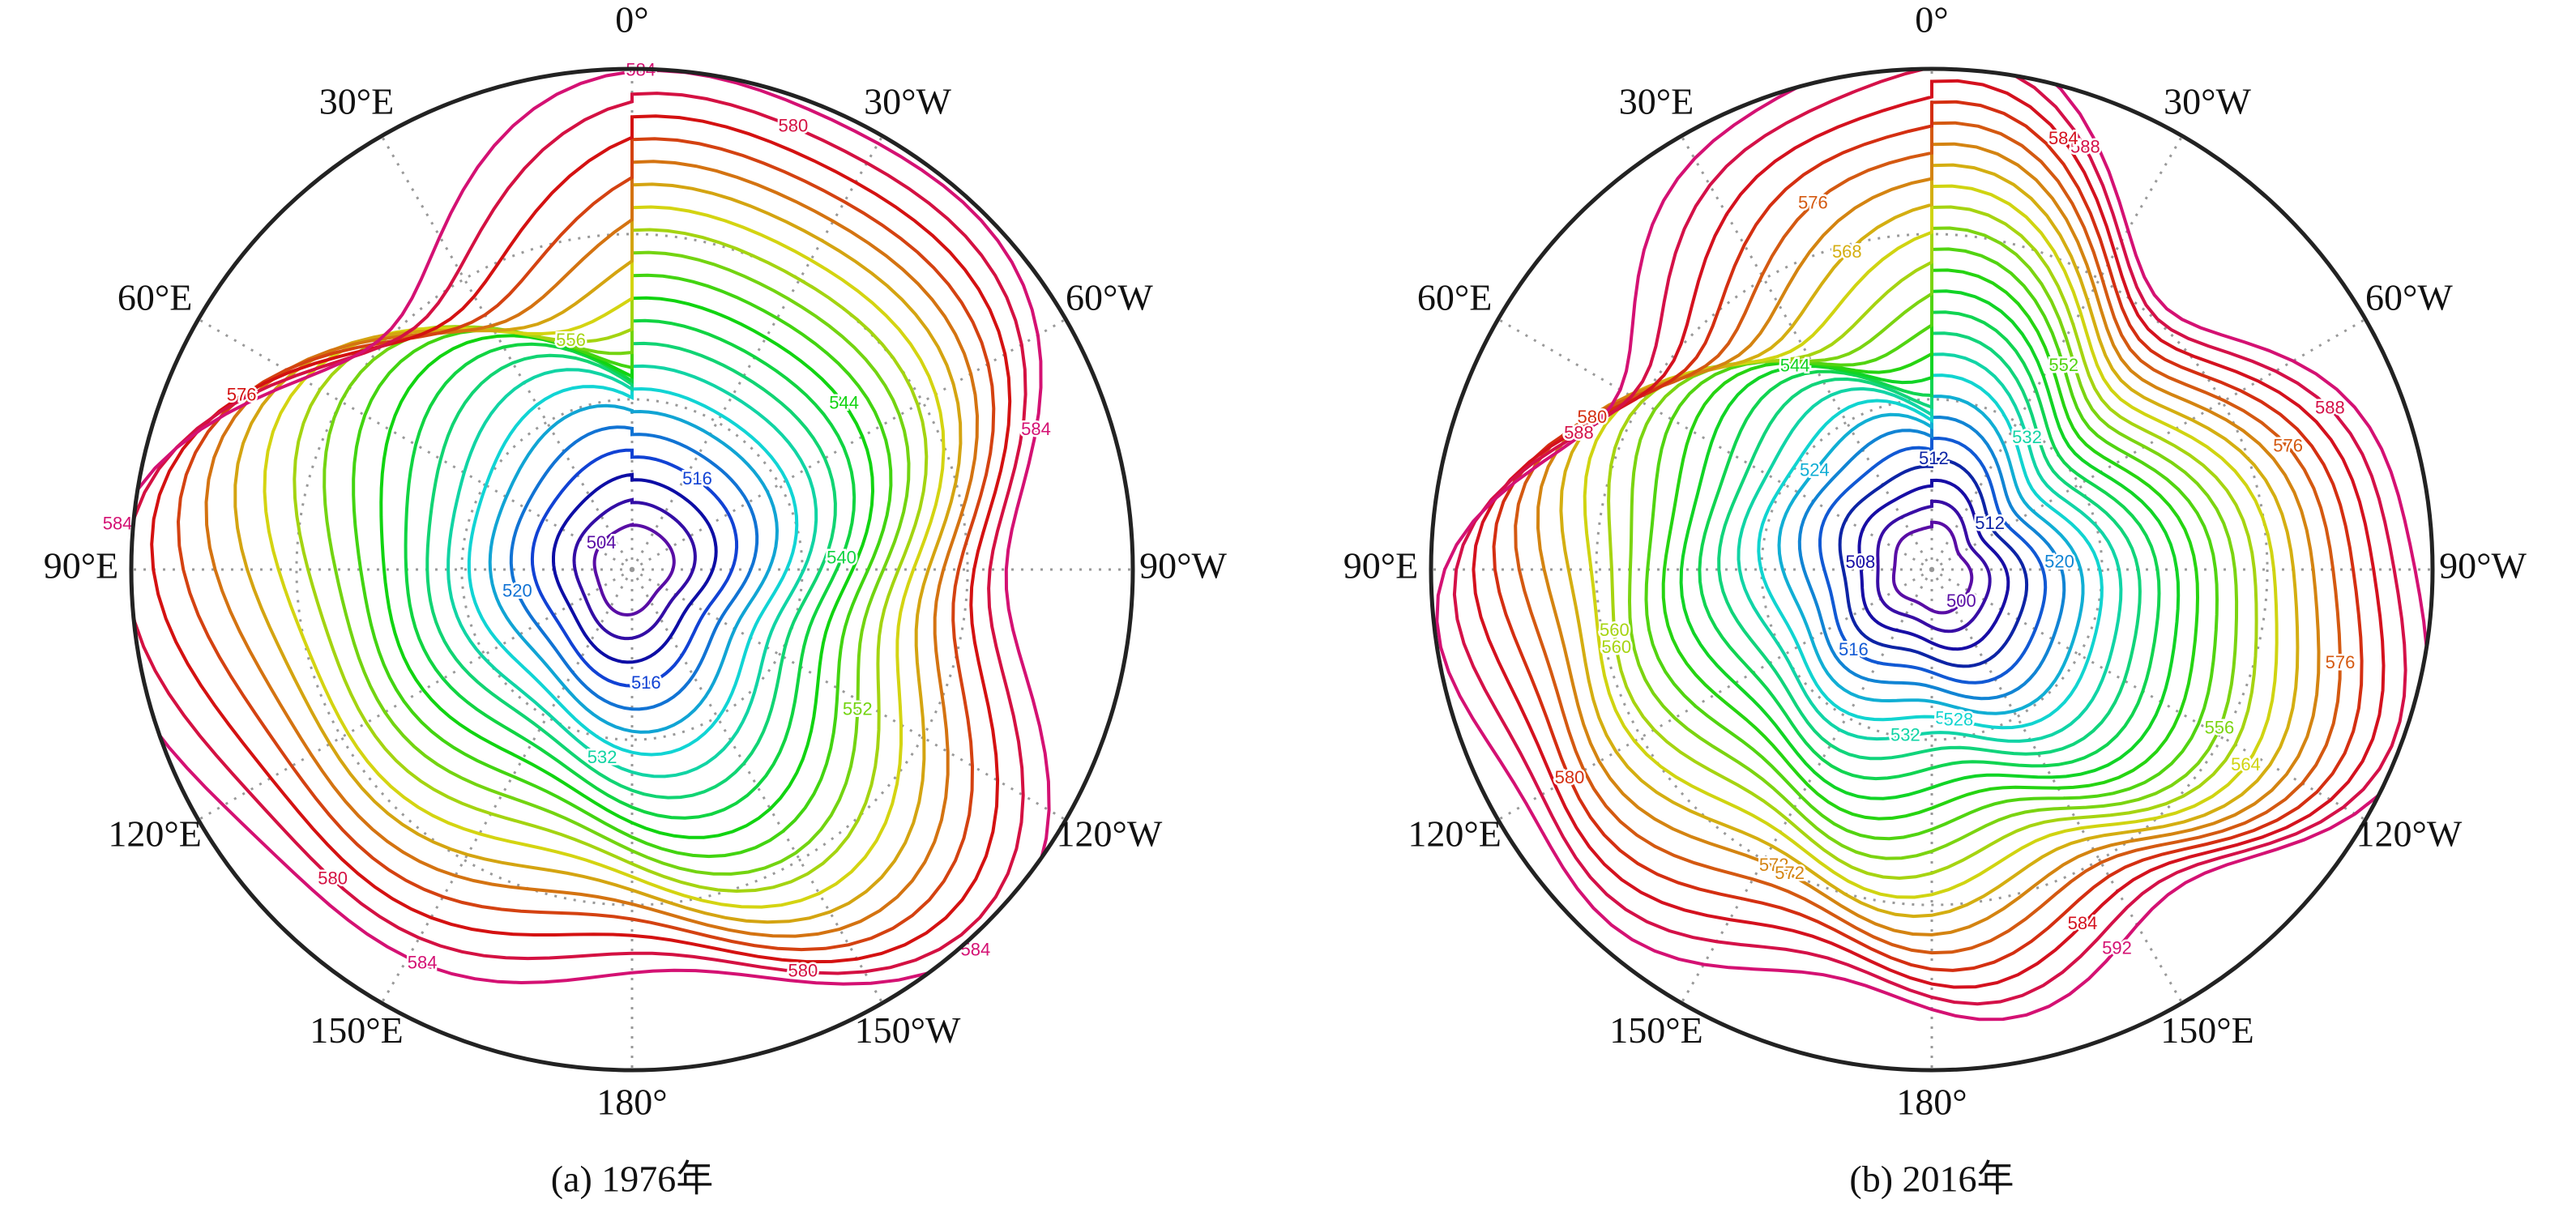 Image resolution: width=2576 pixels, height=1216 pixels. Describe the element at coordinates (1847, 251) in the screenshot. I see `contour-label: 568` at that location.